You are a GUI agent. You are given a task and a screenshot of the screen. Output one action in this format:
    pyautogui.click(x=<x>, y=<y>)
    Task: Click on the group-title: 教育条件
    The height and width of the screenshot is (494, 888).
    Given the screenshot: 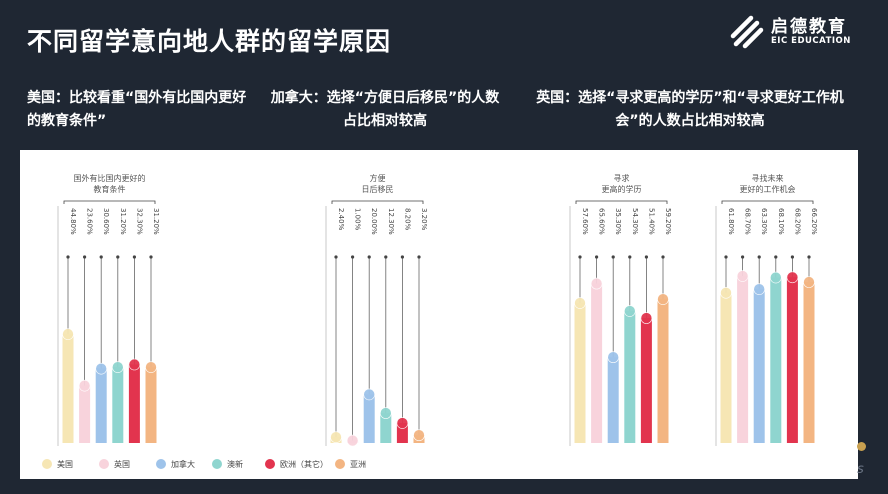 What is the action you would take?
    pyautogui.click(x=110, y=189)
    